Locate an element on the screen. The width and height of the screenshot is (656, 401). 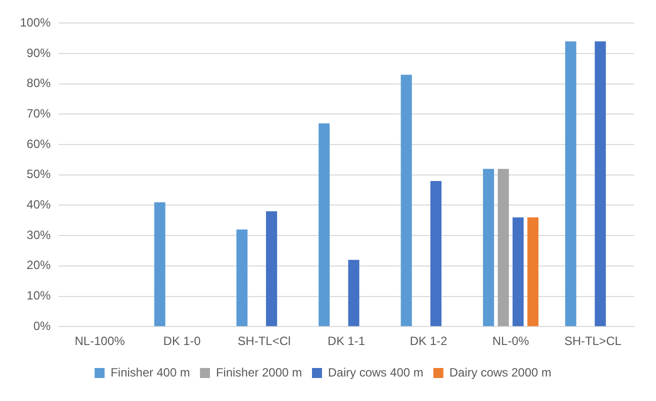
legend-label: Dairy cows 400 m is located at coordinates (376, 372).